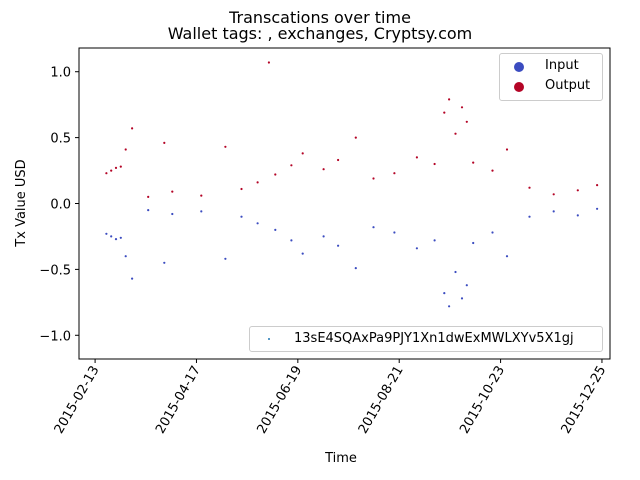 The height and width of the screenshot is (480, 640). Describe the element at coordinates (562, 65) in the screenshot. I see `legend-label-input: Input` at that location.